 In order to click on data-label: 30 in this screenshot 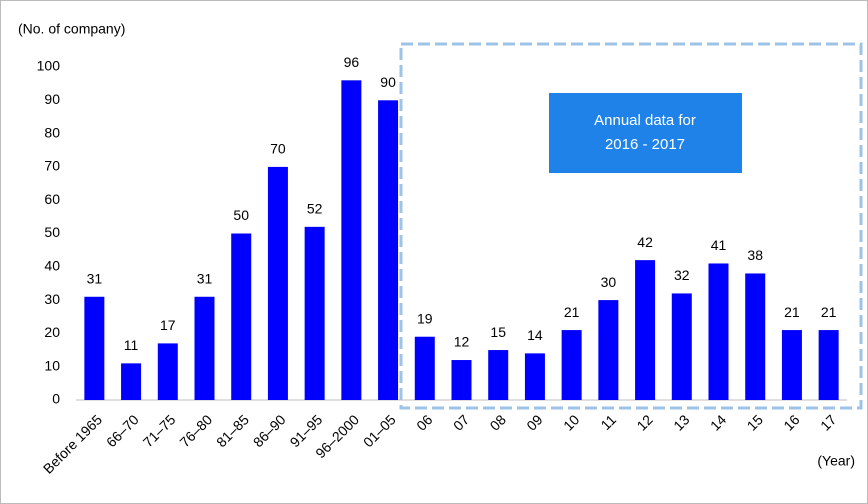, I will do `click(609, 282)`.